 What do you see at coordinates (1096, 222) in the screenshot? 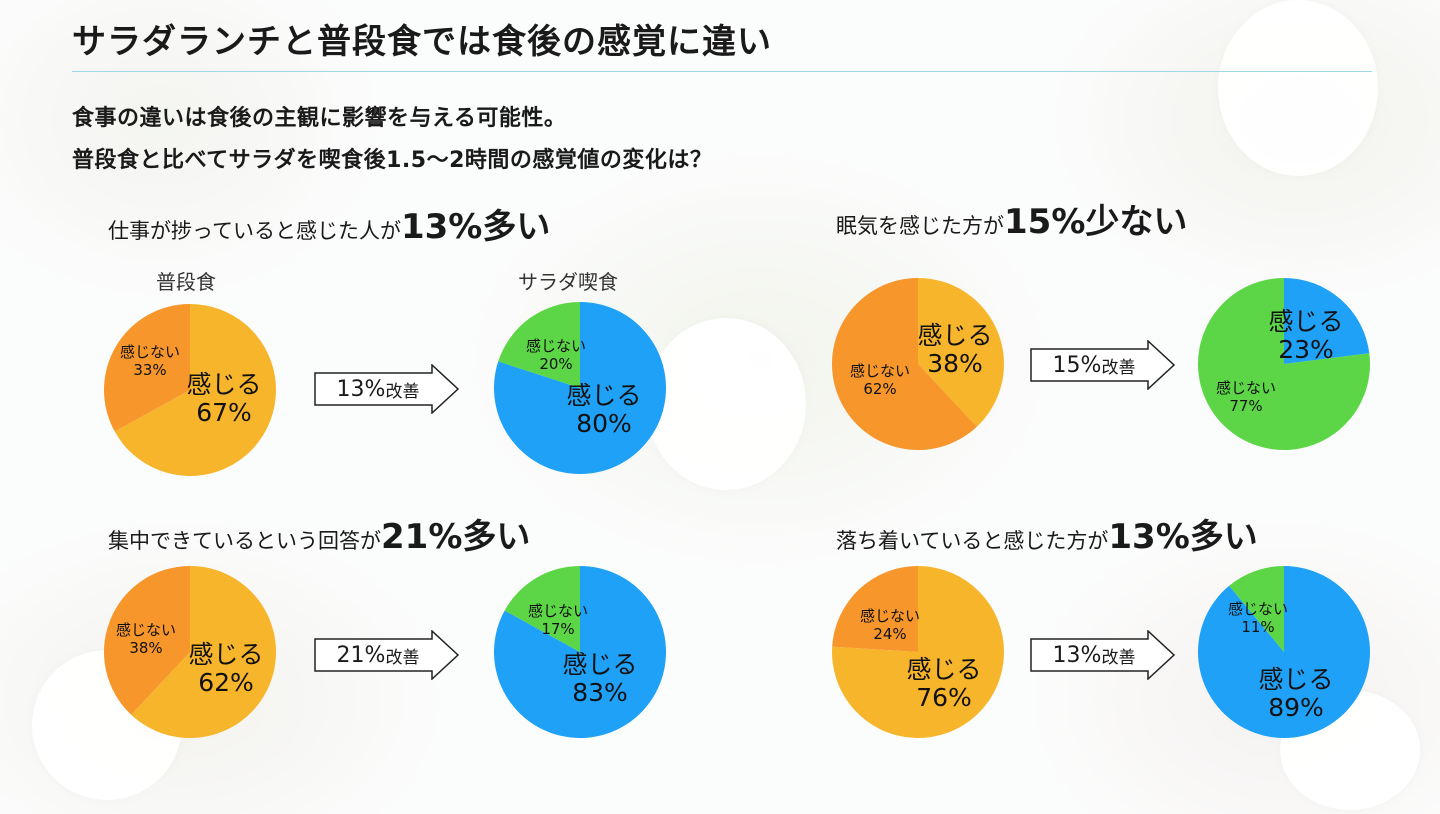
I see `heading-emphasis: 15%少ない` at bounding box center [1096, 222].